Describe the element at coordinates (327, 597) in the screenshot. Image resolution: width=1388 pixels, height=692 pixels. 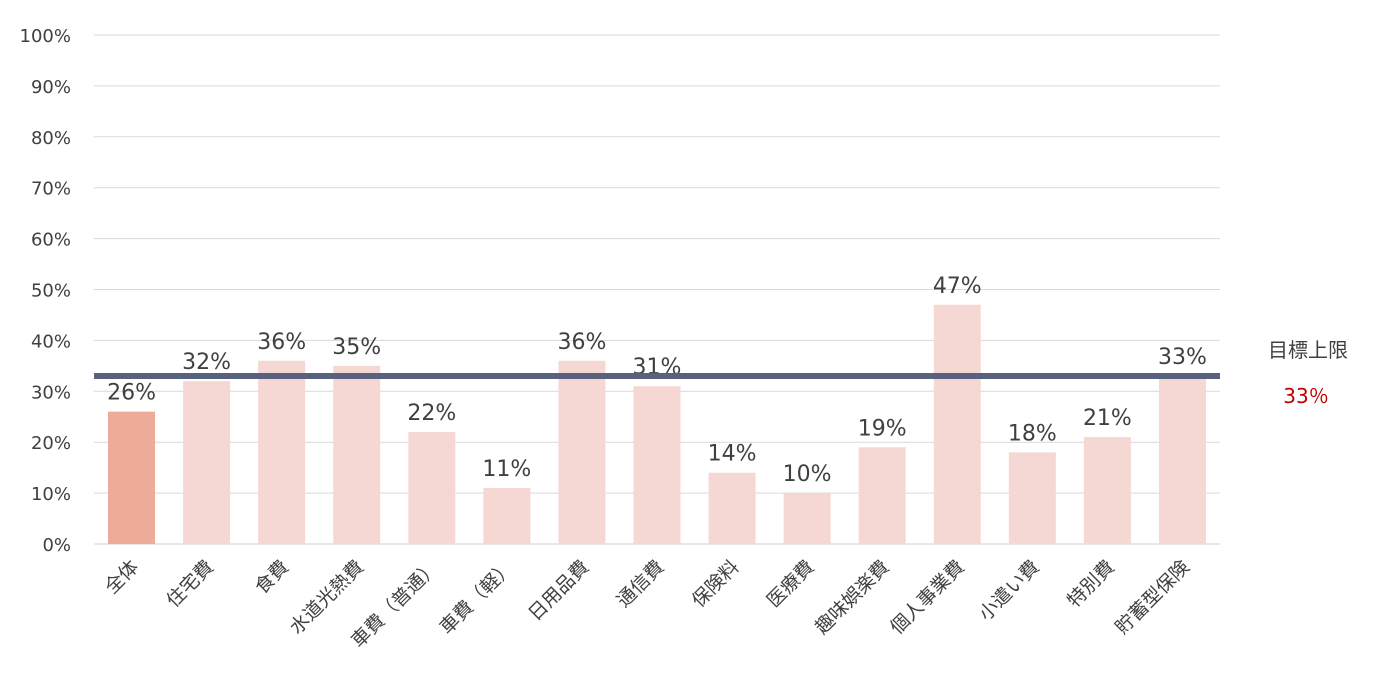
I see `x-tick-label: 水道光熱費` at that location.